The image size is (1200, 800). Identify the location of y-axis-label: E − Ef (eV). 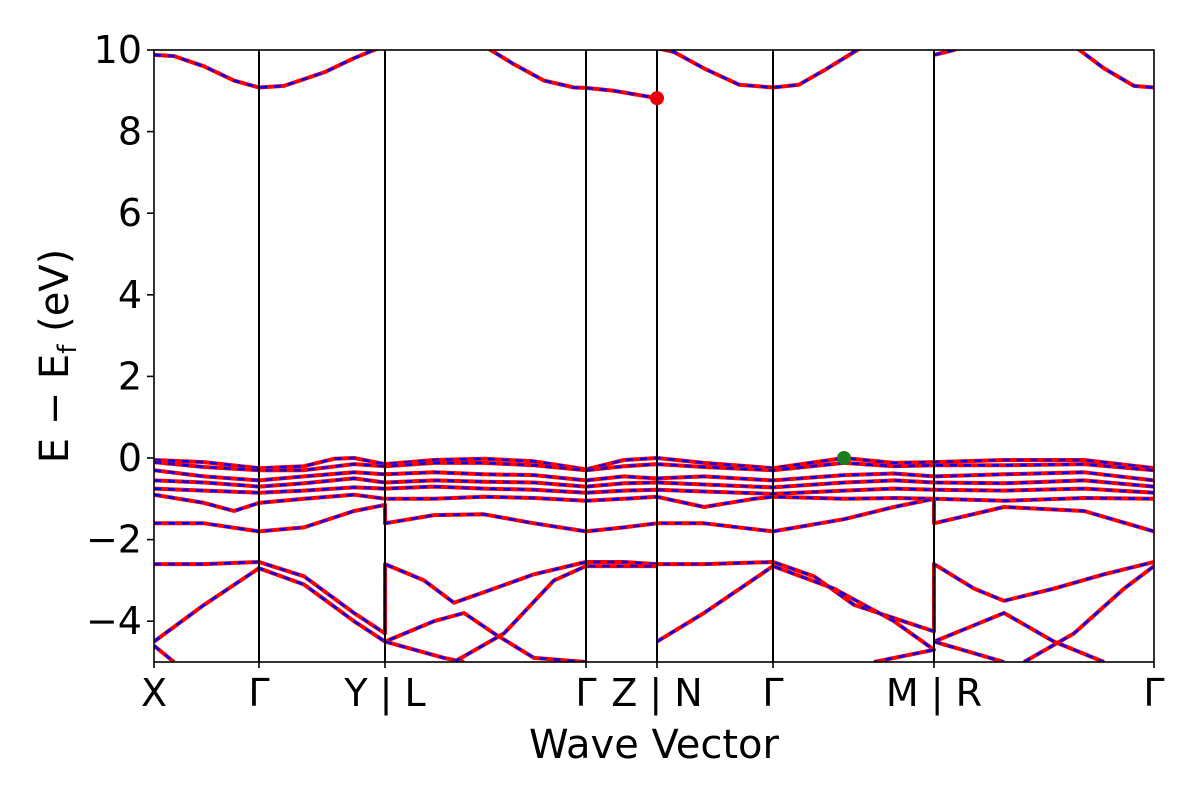
(57, 356).